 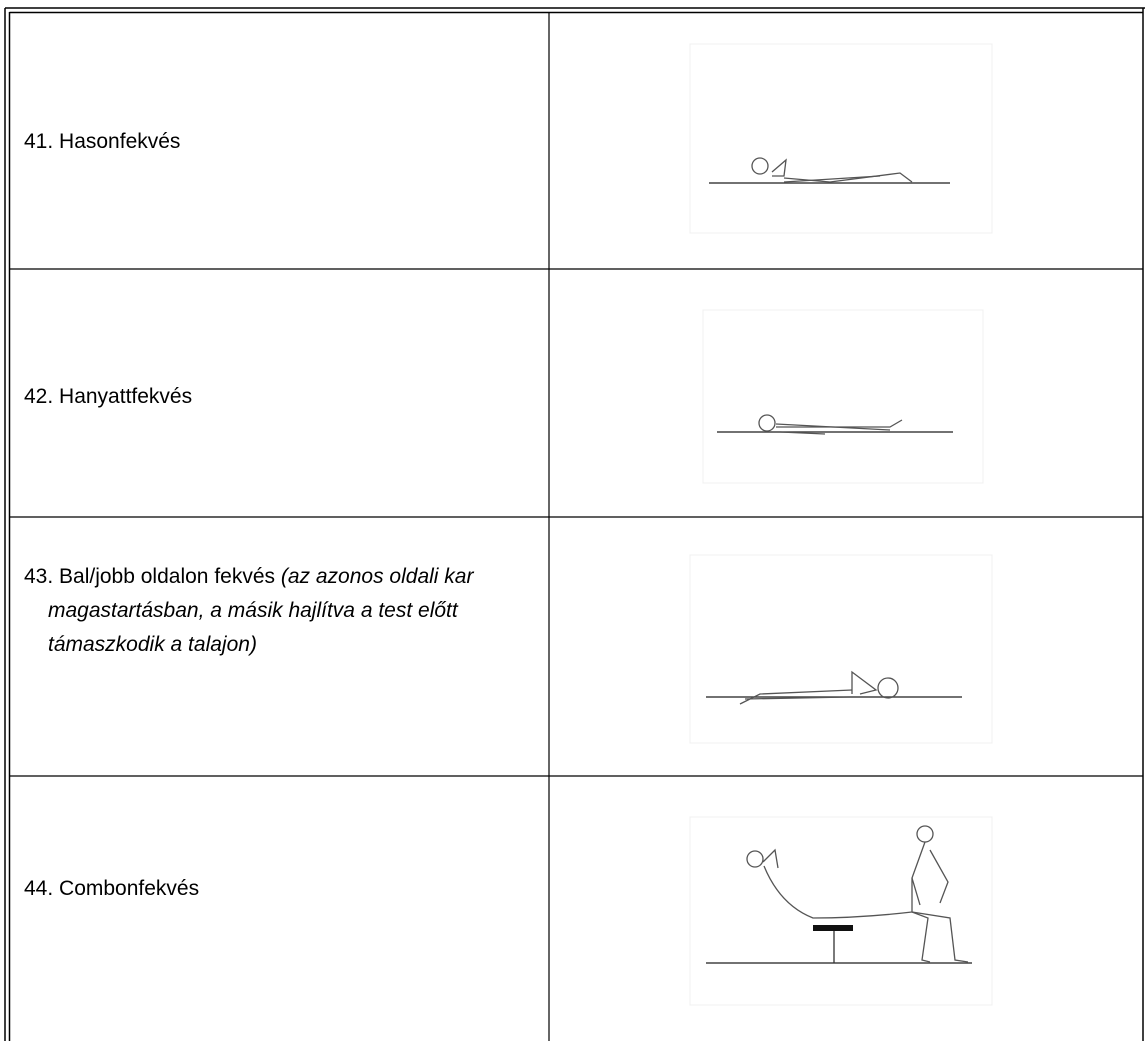 I want to click on row-label: 44. Combonfekvés, so click(x=112, y=888).